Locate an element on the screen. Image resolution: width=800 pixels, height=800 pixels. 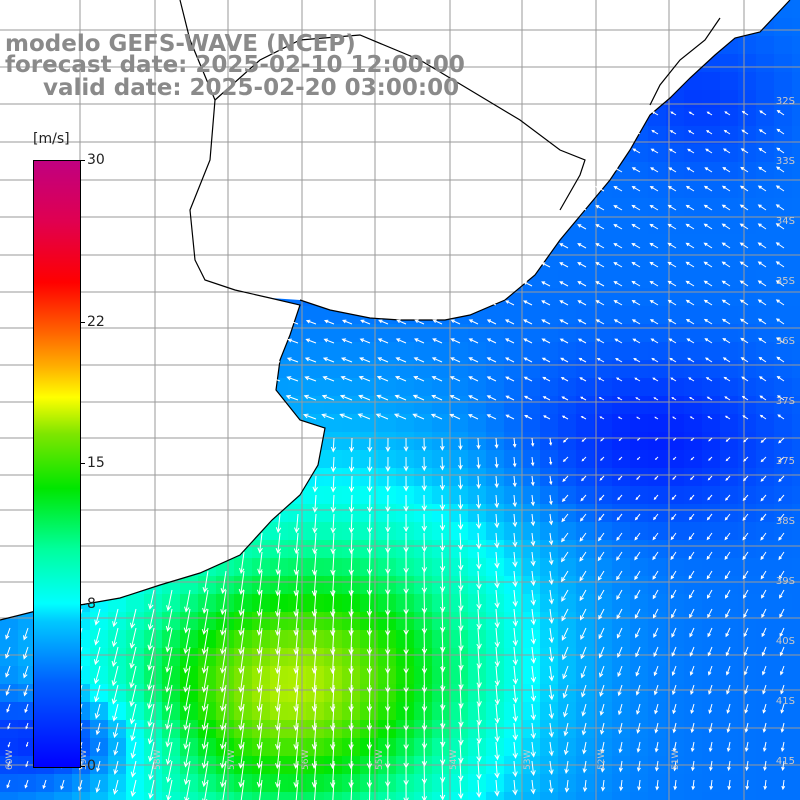
latitude-label: 40S is located at coordinates (785, 641).